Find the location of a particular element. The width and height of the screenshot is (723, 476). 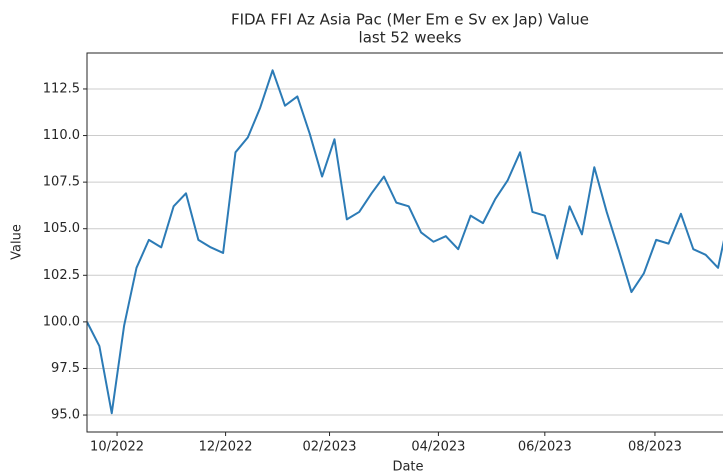

x-tick-label: 02/2023 is located at coordinates (330, 447).